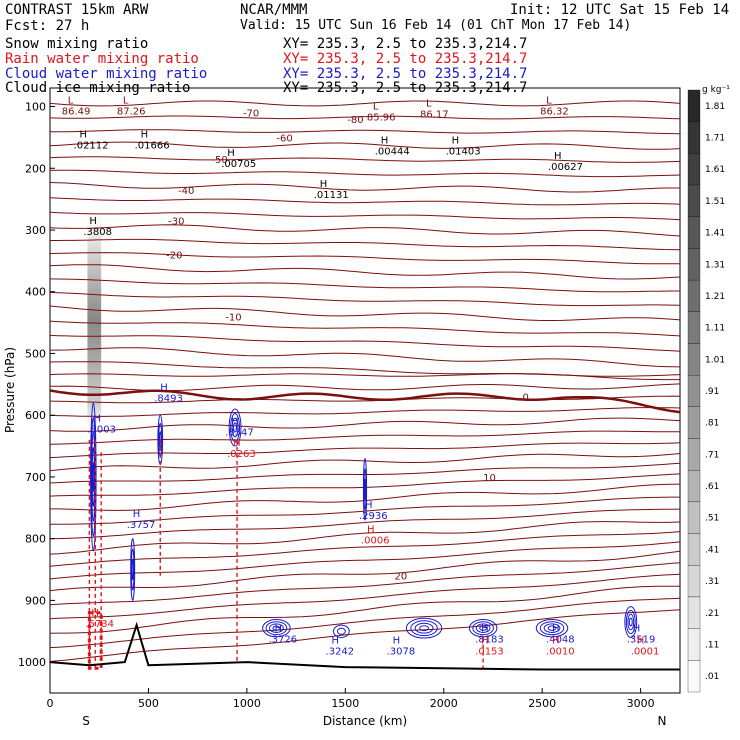 The width and height of the screenshot is (740, 740). What do you see at coordinates (434, 115) in the screenshot?
I see `extremum-value: 86.17` at bounding box center [434, 115].